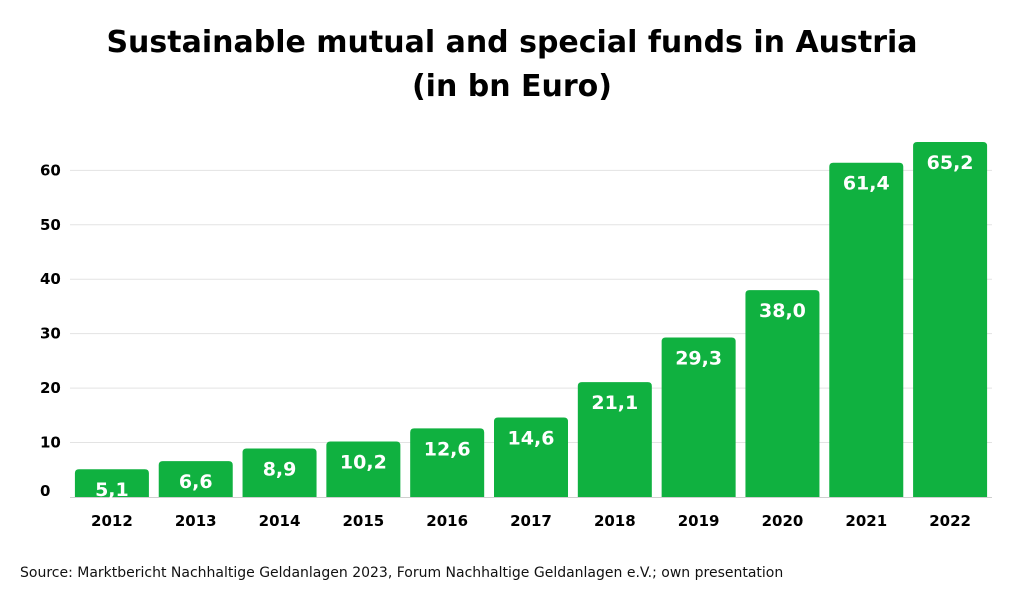  Describe the element at coordinates (50, 388) in the screenshot. I see `y-tick-label: 20` at that location.